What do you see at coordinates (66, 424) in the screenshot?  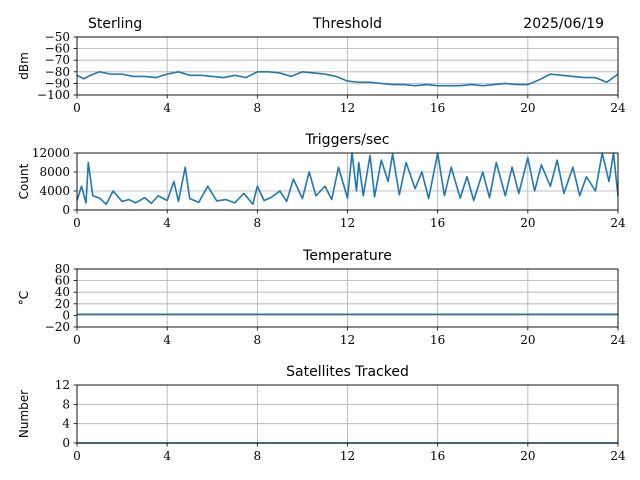 I see `y-tick-label: 4` at bounding box center [66, 424].